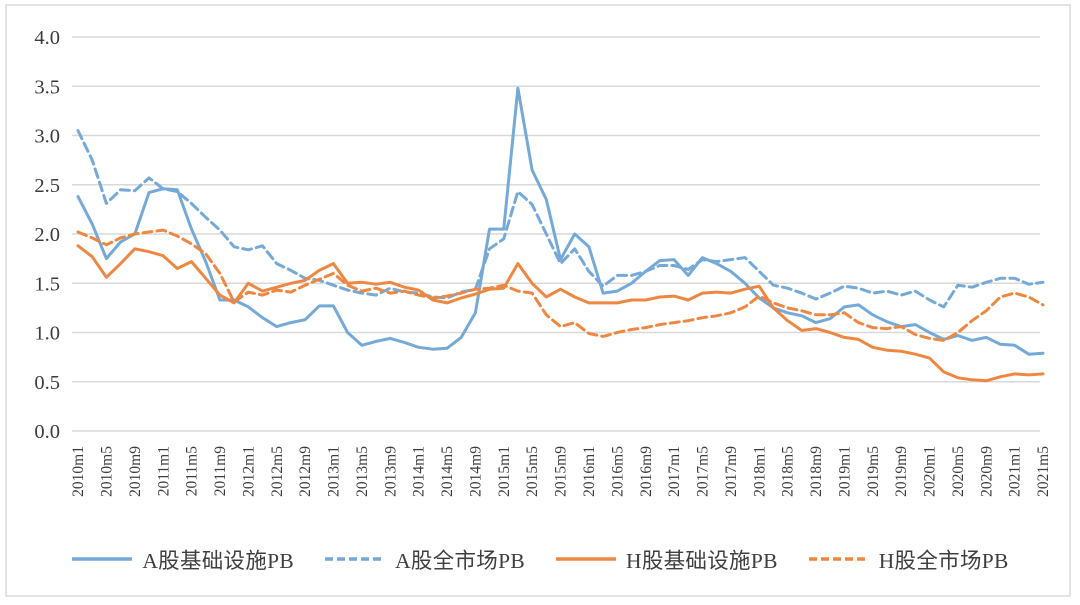 The width and height of the screenshot is (1080, 605). Describe the element at coordinates (943, 560) in the screenshot. I see `legend-label: H股全市场PB` at that location.